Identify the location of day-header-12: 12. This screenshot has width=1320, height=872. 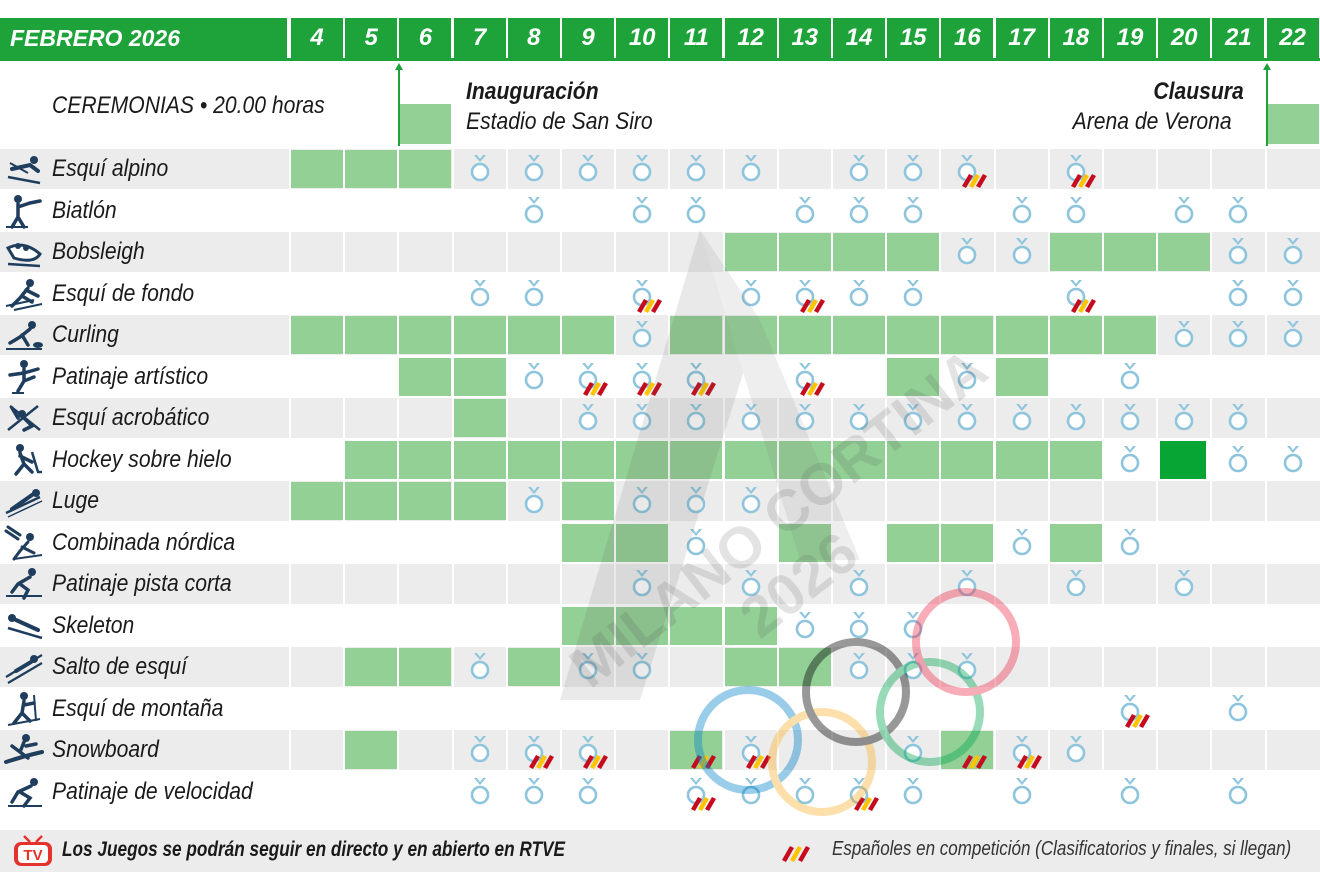
(750, 38).